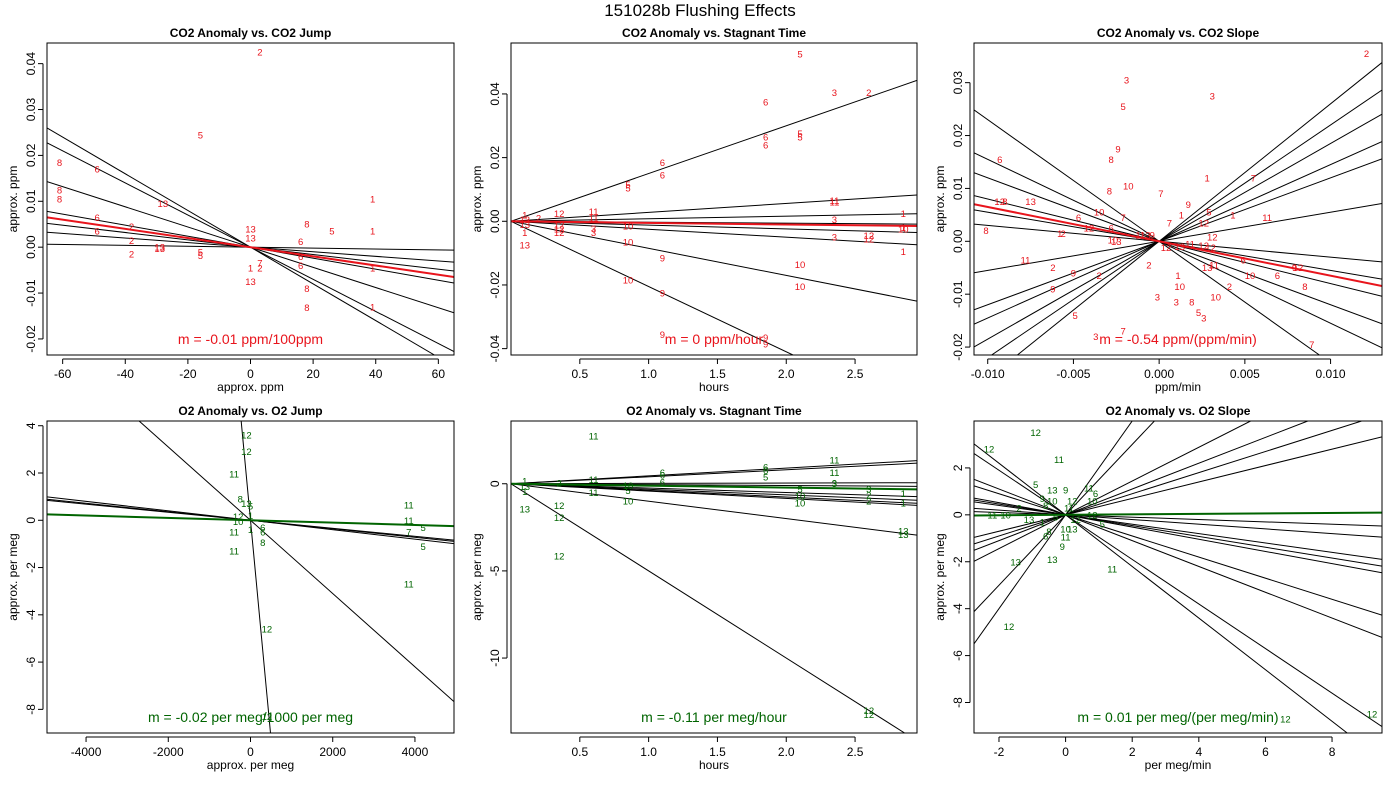 The height and width of the screenshot is (805, 1400). I want to click on data-point-31: 11, so click(1140, 235).